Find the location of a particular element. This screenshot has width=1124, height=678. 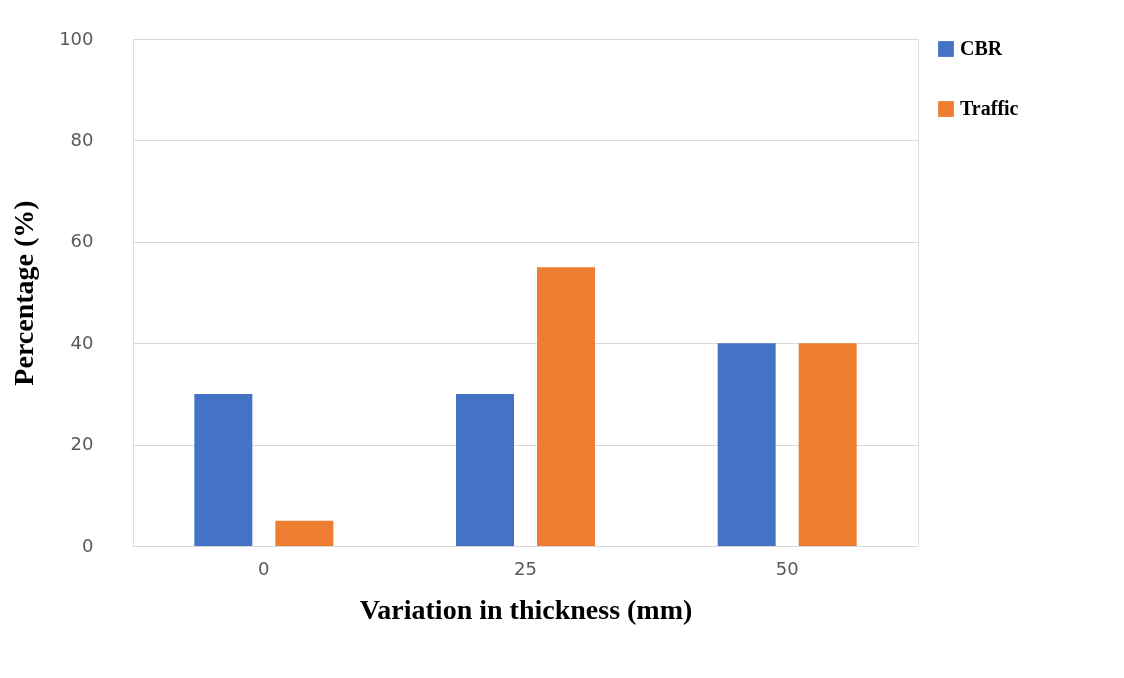

x-tick-label: 50 is located at coordinates (787, 568).